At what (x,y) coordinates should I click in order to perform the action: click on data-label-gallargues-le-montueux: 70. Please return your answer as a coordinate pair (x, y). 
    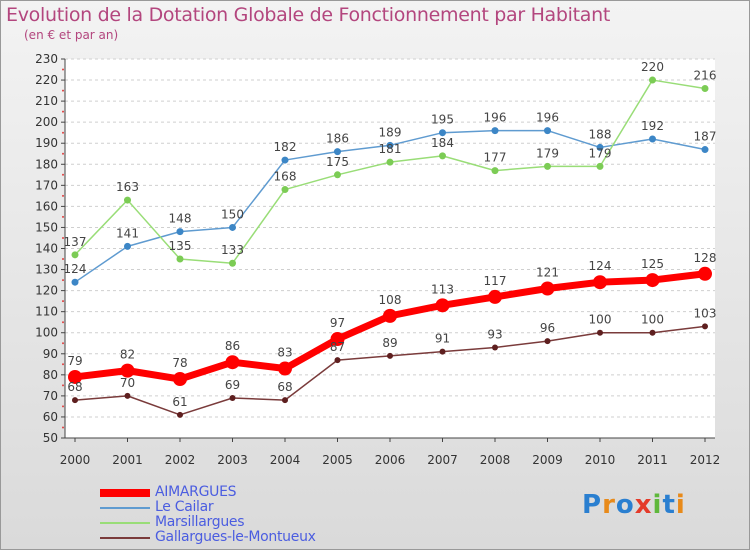
    Looking at the image, I should click on (127, 383).